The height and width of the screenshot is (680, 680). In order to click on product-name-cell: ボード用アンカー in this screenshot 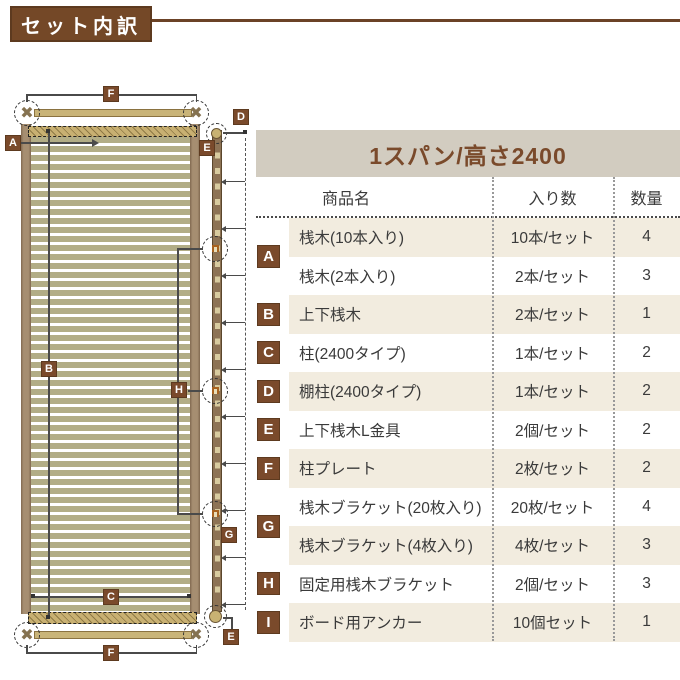, I will do `click(361, 624)`.